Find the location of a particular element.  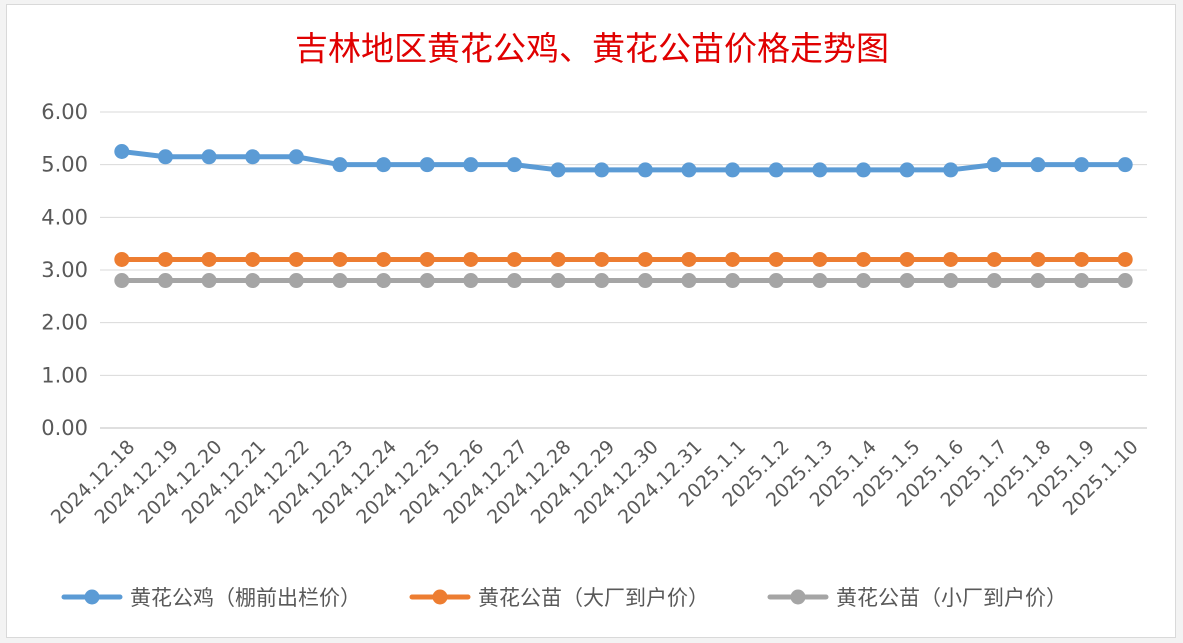

y-tick-label: 2.00 is located at coordinates (64, 323).